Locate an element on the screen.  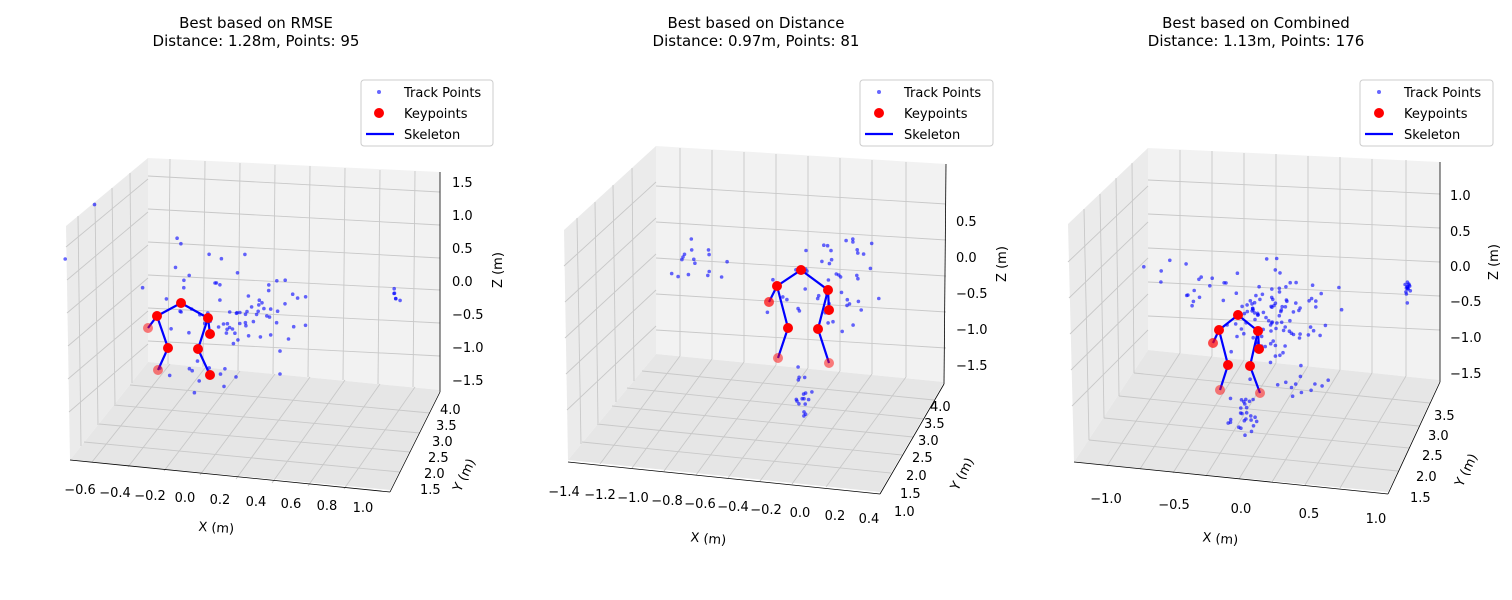
x-tick: 1.0 is located at coordinates (363, 508).